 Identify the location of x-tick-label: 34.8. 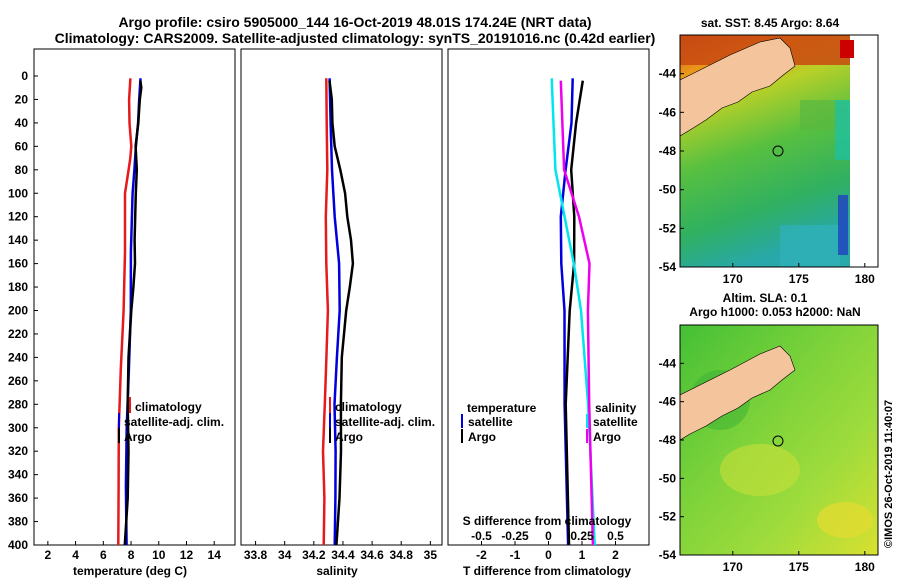
(402, 555).